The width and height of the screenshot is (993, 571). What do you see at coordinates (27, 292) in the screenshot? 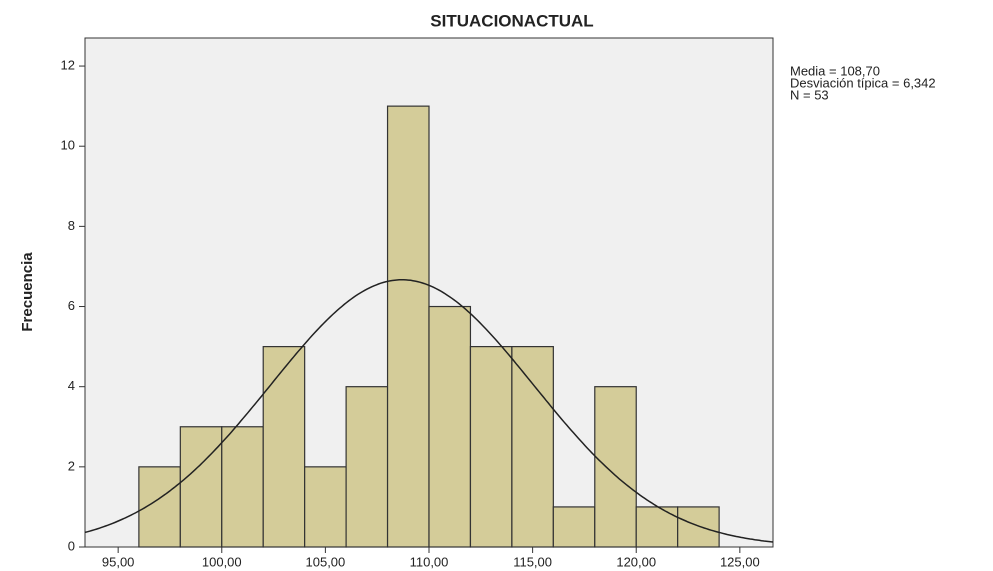
I see `y-axis-label: Frecuencia` at bounding box center [27, 292].